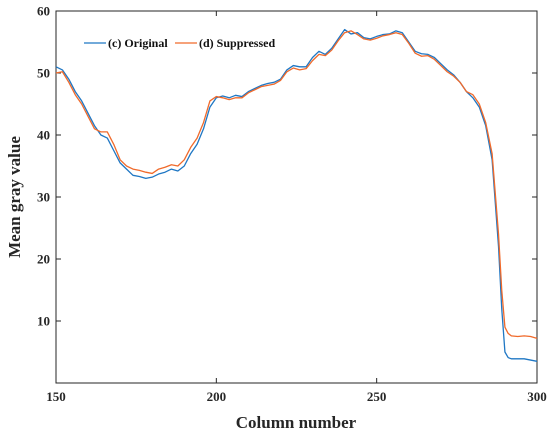 Image resolution: width=550 pixels, height=433 pixels. I want to click on legend-label-original: (c) Original, so click(138, 43).